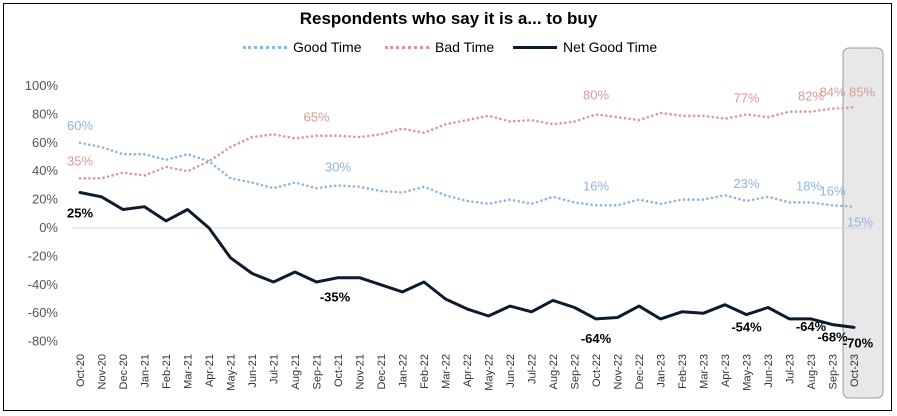  Describe the element at coordinates (48, 227) in the screenshot. I see `y-tick-label: 0%` at that location.